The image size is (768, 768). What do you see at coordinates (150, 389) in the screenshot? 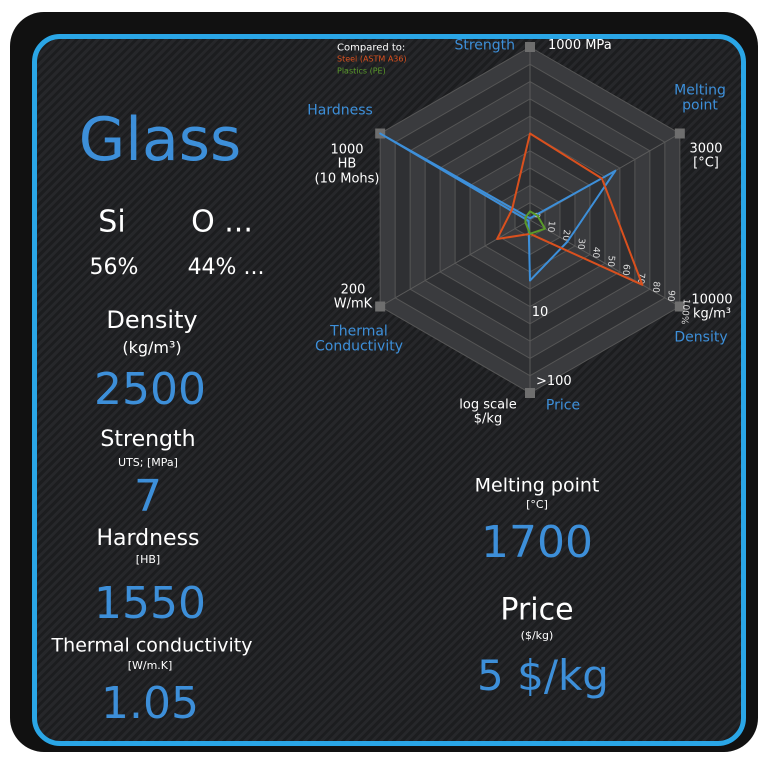
I see `property-value: 2500` at bounding box center [150, 389].